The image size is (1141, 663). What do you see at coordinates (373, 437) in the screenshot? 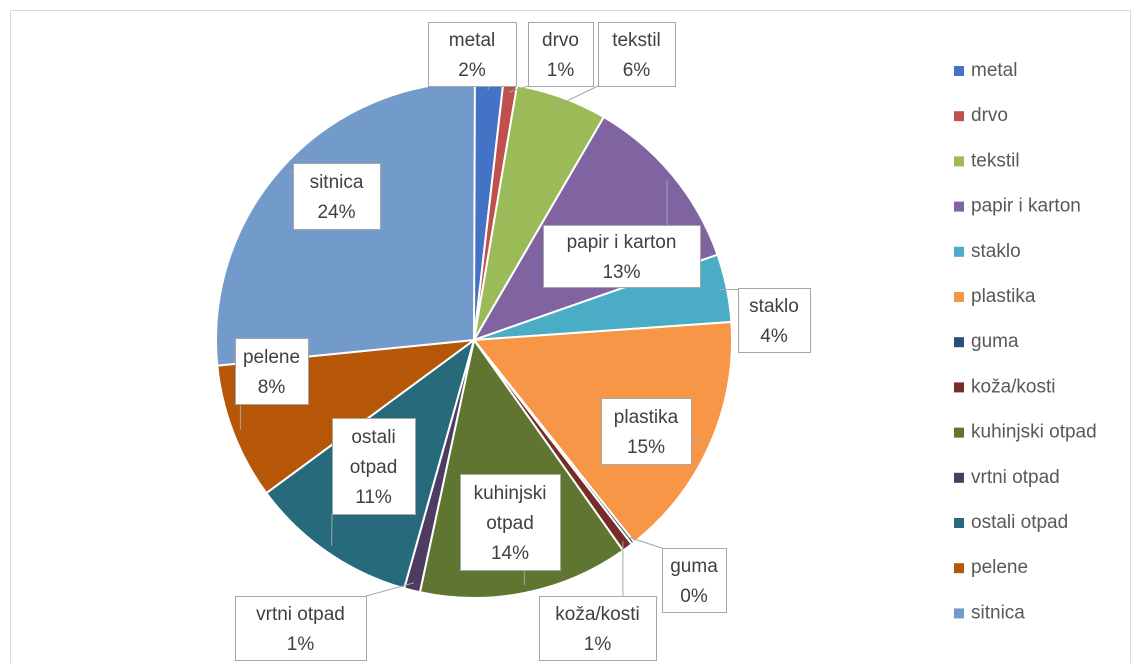
I see `data-label-text: ostali` at bounding box center [373, 437].